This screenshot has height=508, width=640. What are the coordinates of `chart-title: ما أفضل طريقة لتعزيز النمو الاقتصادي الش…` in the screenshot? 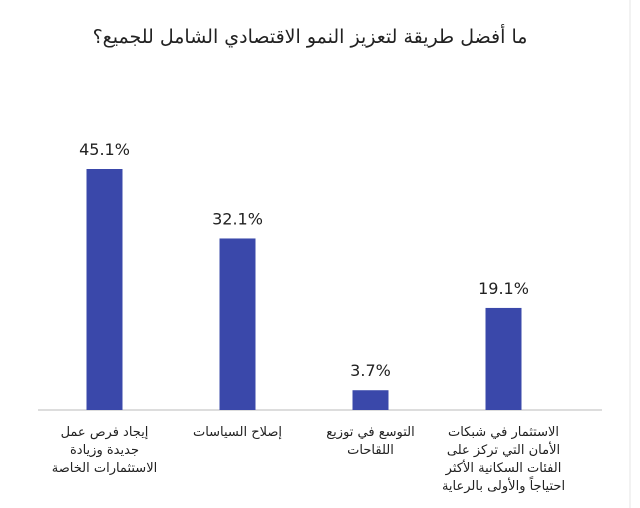 It's located at (310, 37).